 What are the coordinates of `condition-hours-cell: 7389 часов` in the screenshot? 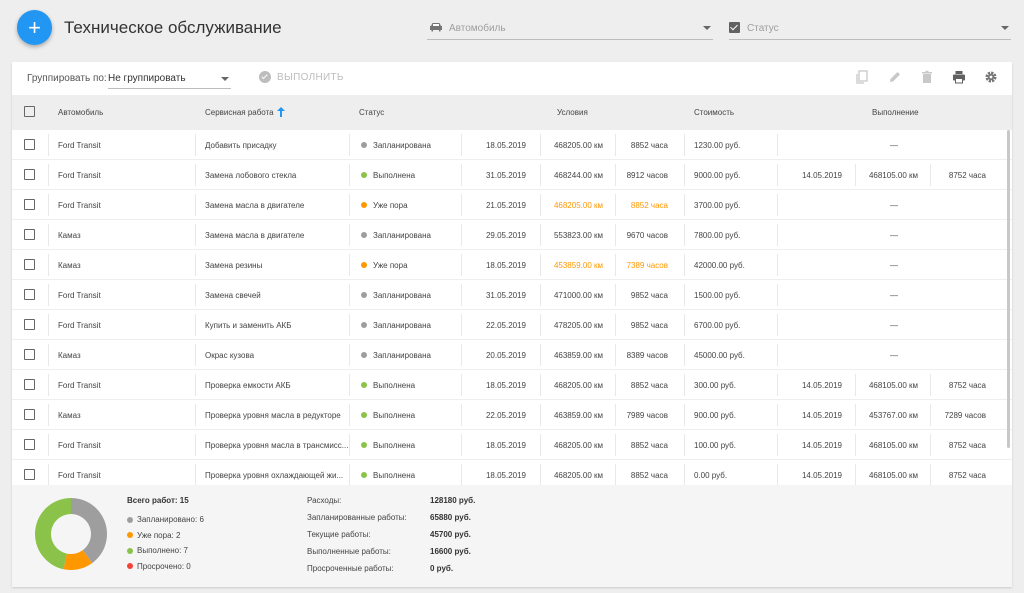 It's located at (647, 265).